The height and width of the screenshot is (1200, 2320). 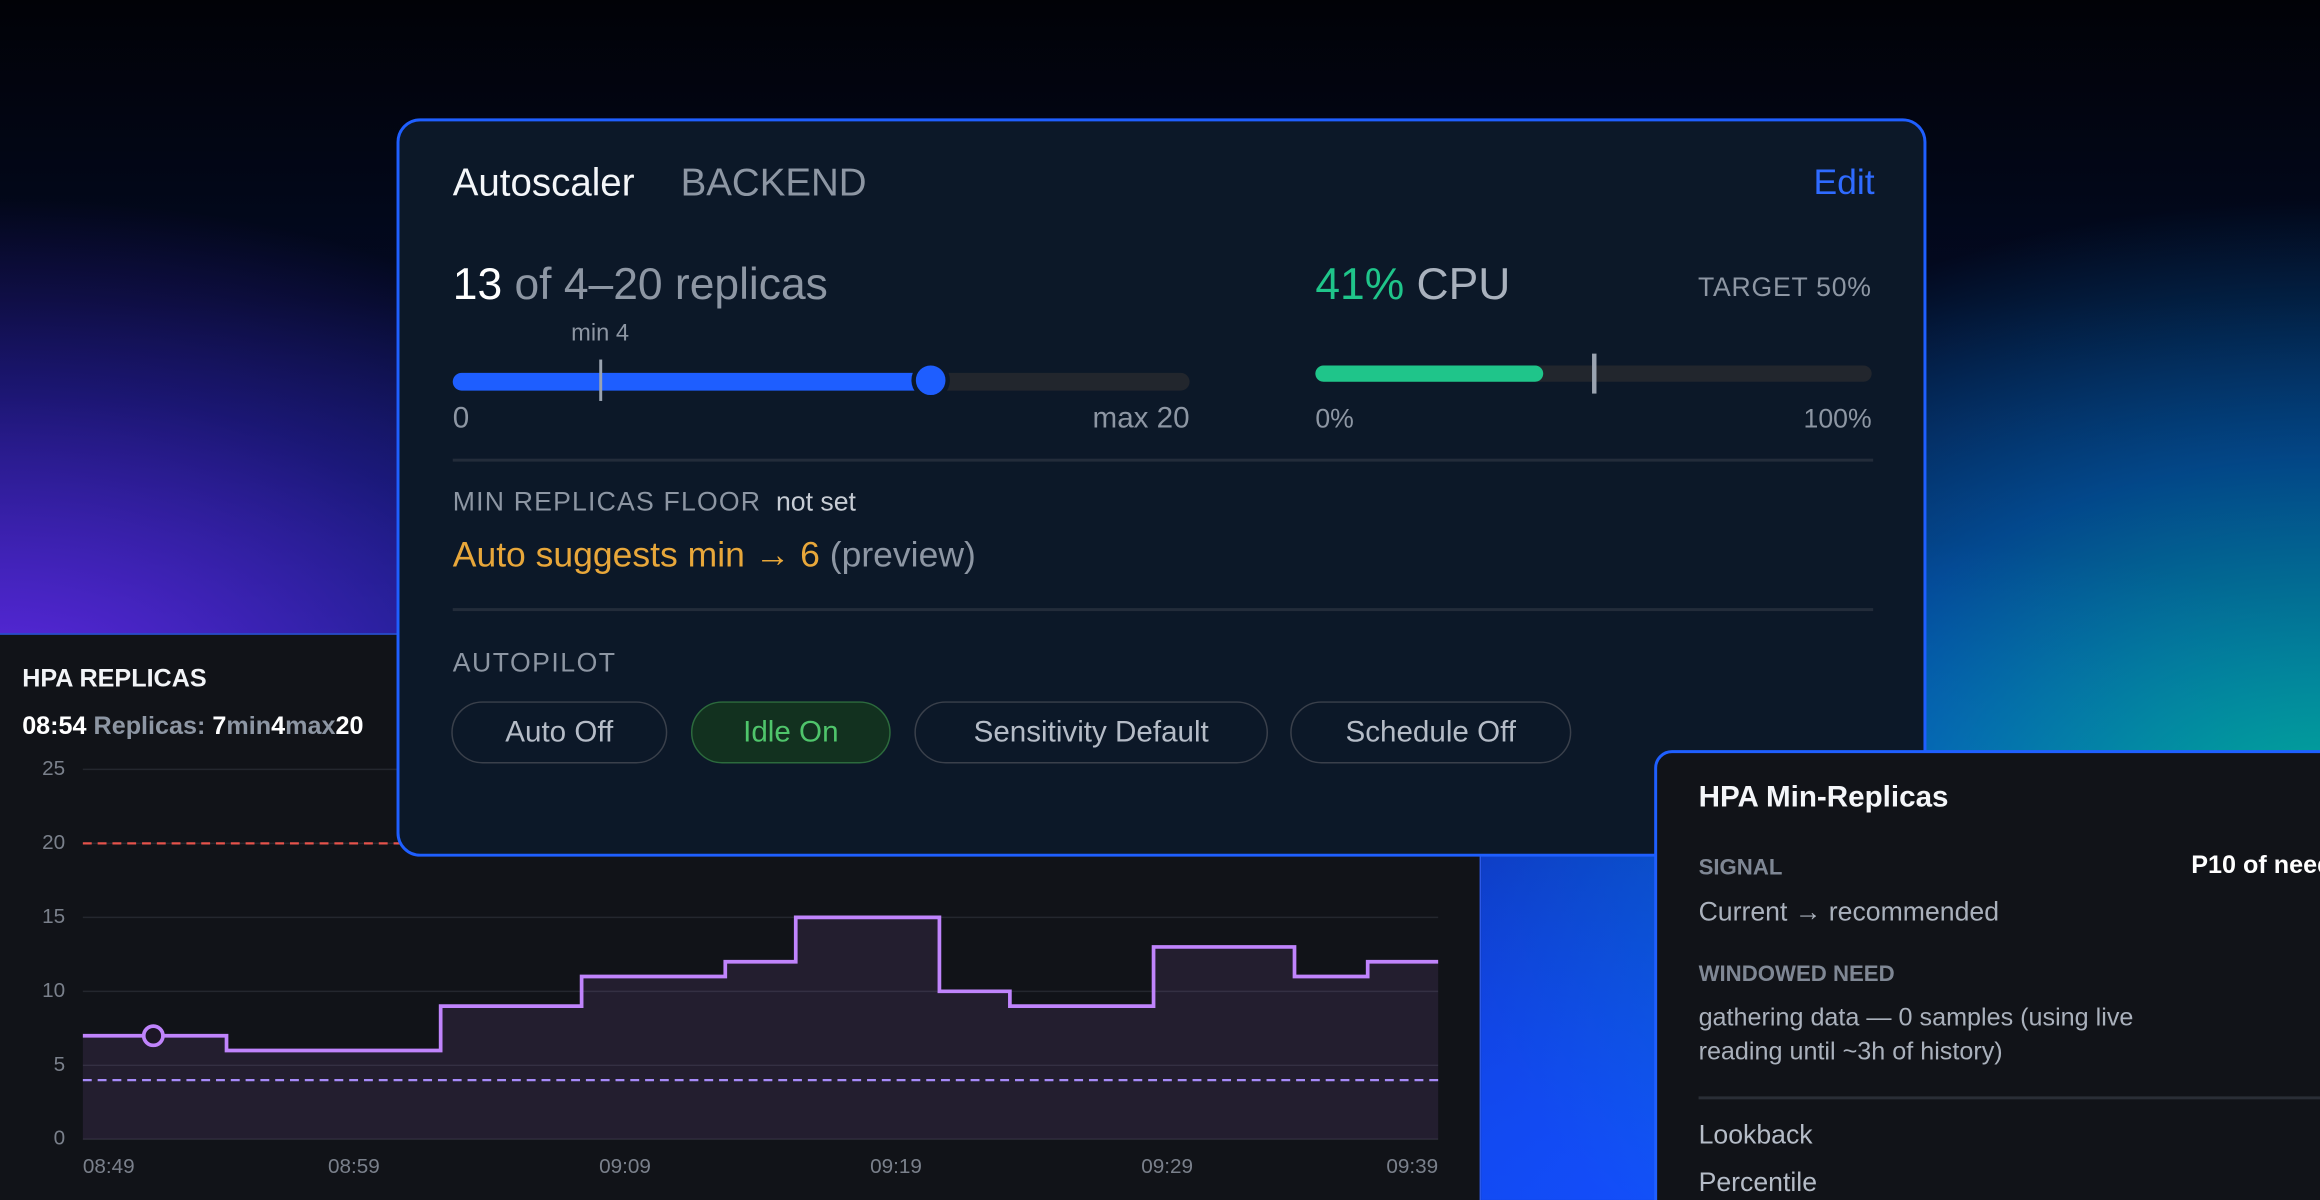 I want to click on autopilot-label: AUTOPILOT, so click(x=534, y=663).